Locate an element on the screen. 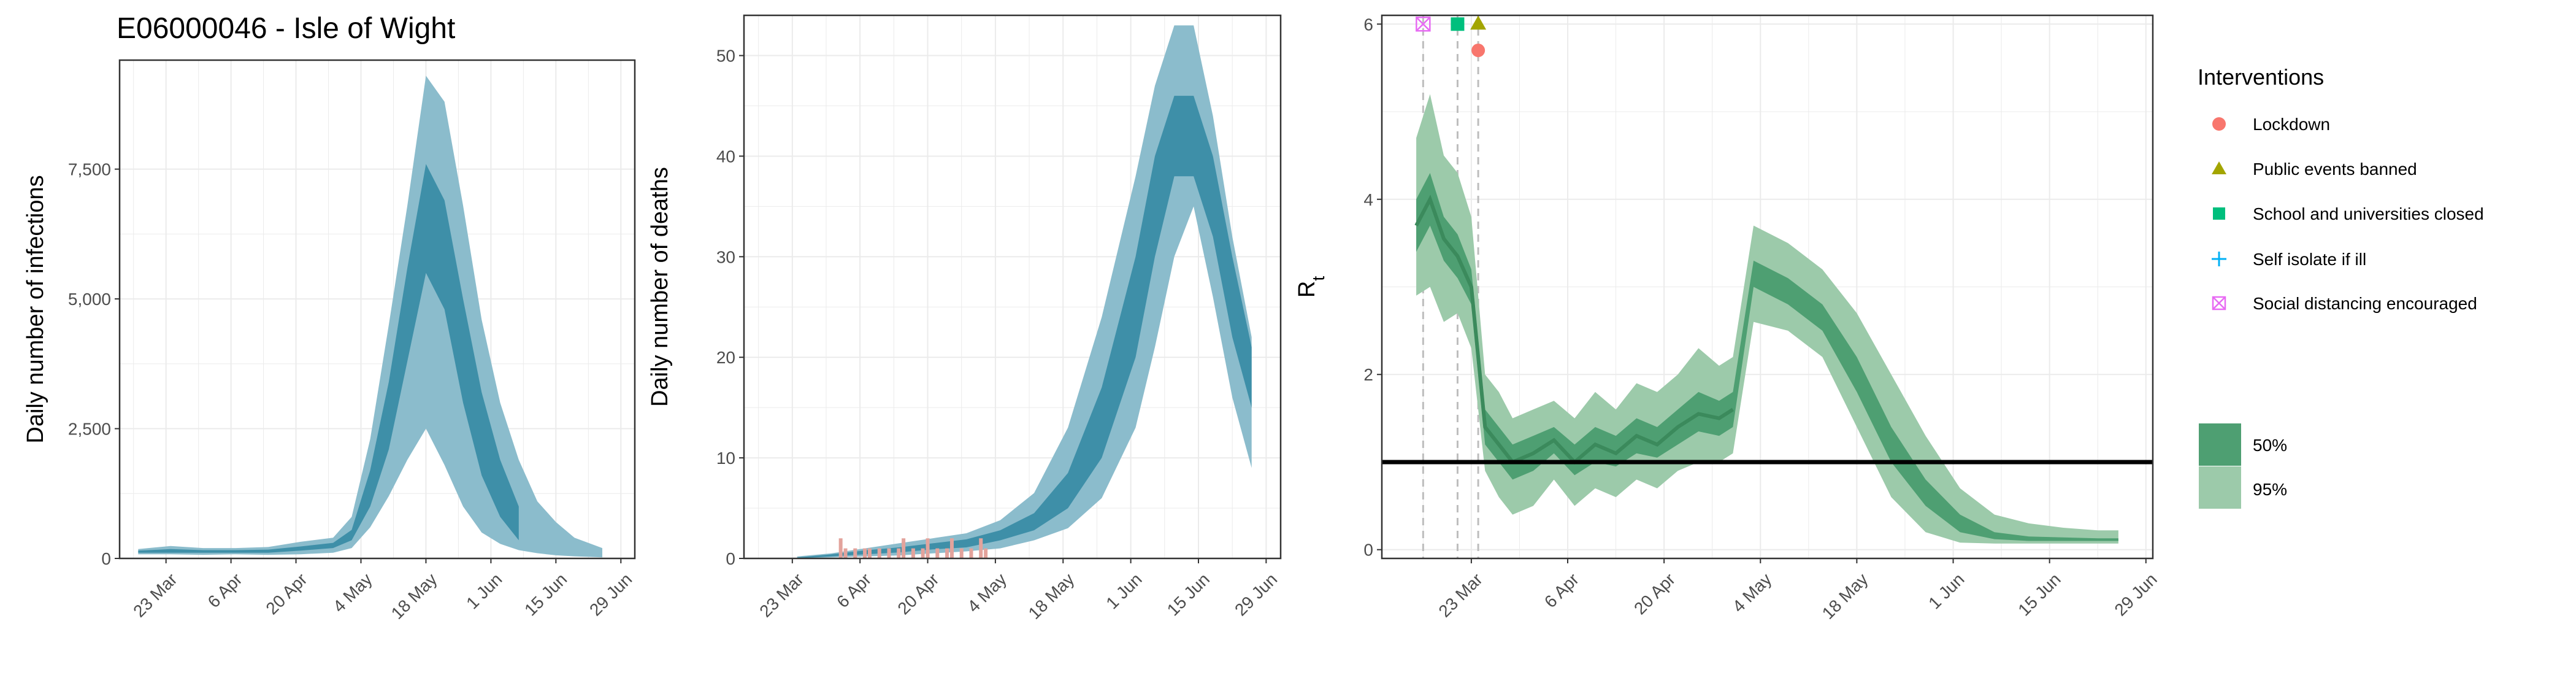  legend-label-95: 95% is located at coordinates (2270, 489).